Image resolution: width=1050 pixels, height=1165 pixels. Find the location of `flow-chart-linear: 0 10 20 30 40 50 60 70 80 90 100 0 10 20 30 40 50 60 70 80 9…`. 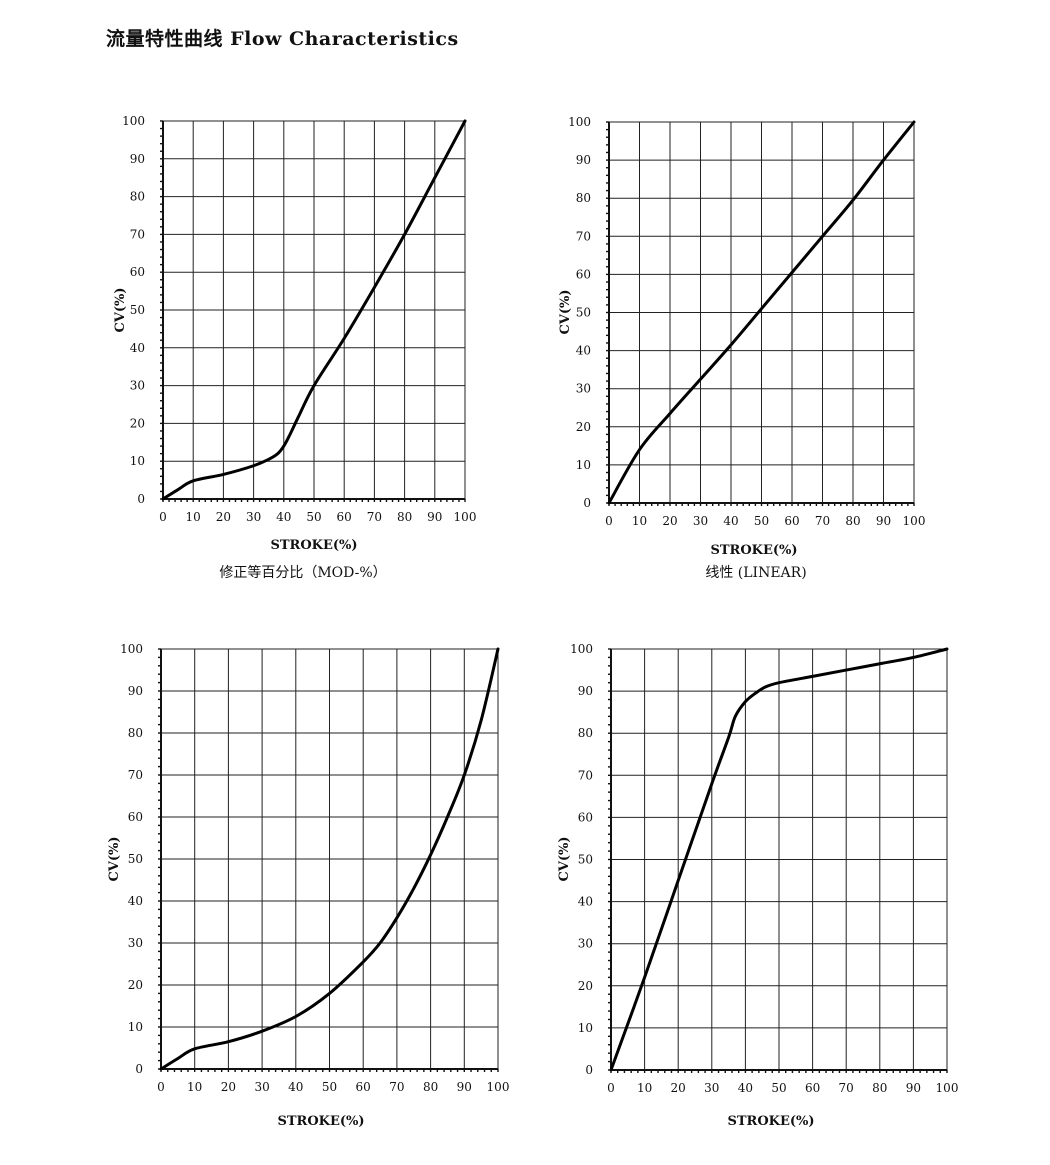

flow-chart-linear: 0 10 20 30 40 50 60 70 80 90 100 0 10 20 30 40 50 60 70 80 9… is located at coordinates (742, 336).